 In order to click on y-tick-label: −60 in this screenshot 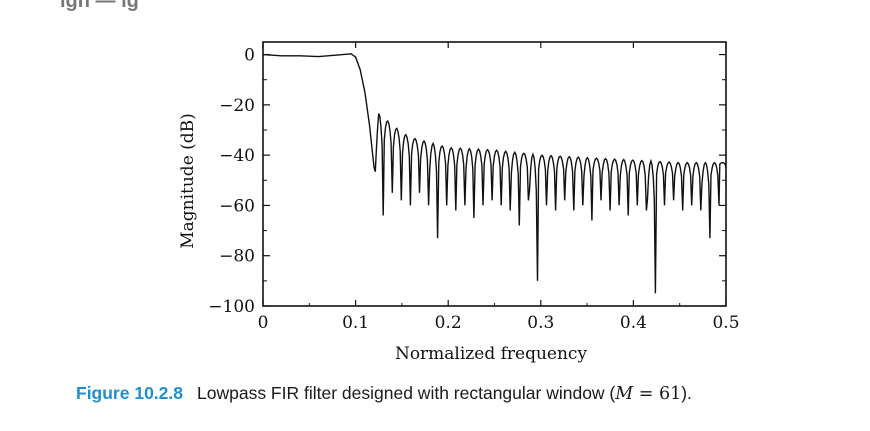, I will do `click(237, 206)`.